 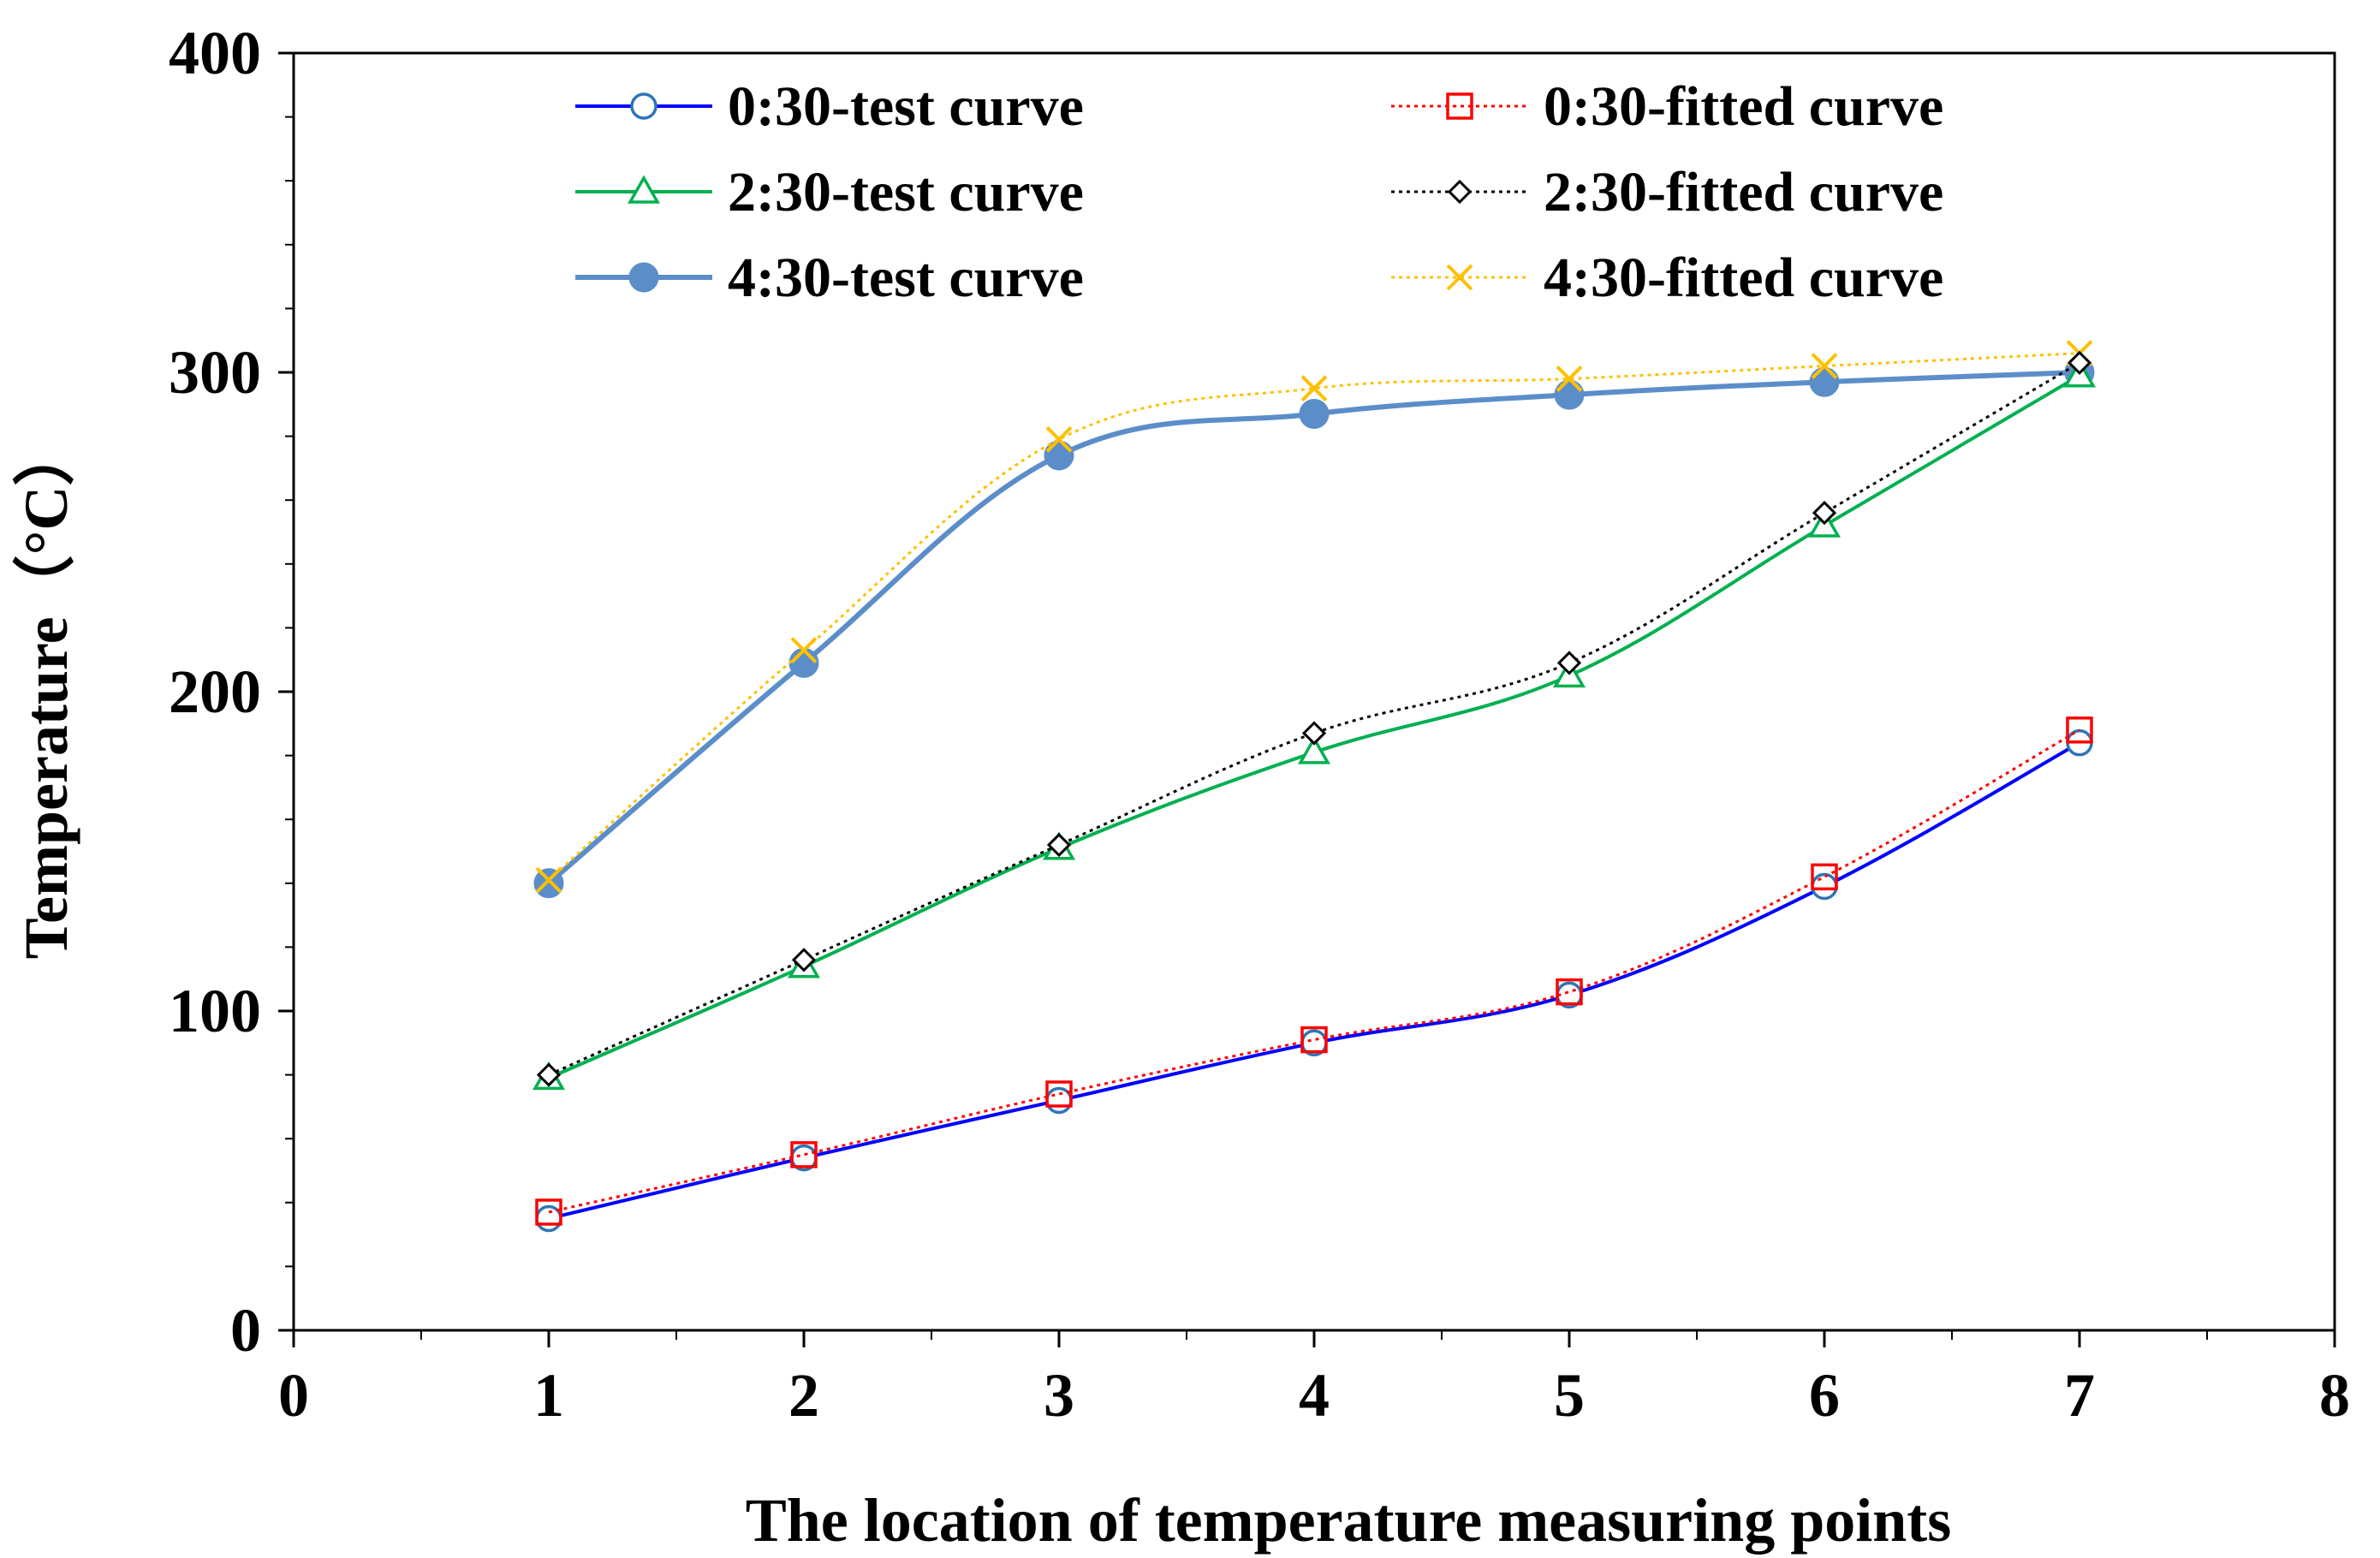 I want to click on x-tick-label: 2, so click(x=803, y=1395).